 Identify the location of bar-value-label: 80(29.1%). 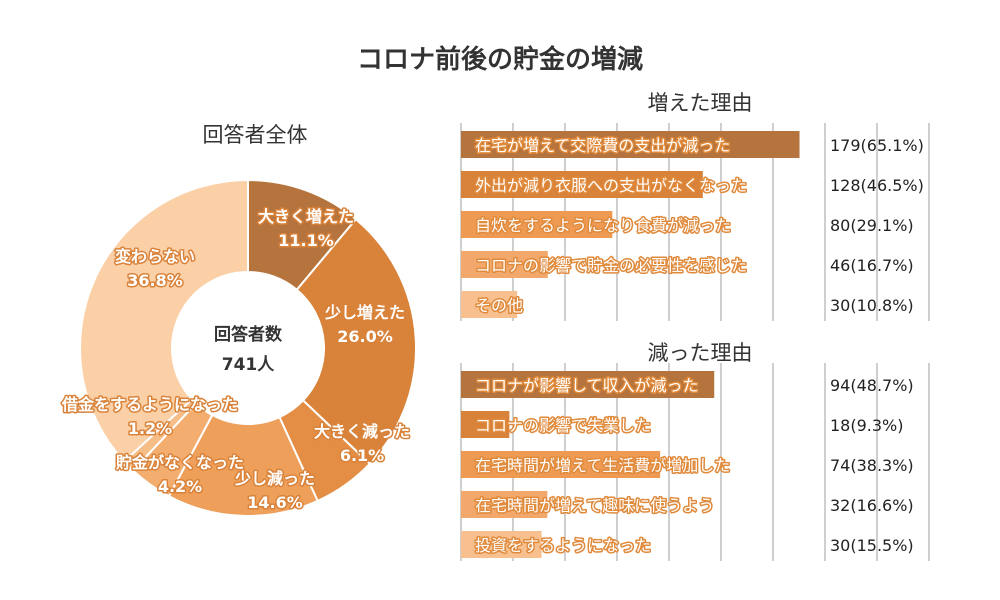
(872, 225).